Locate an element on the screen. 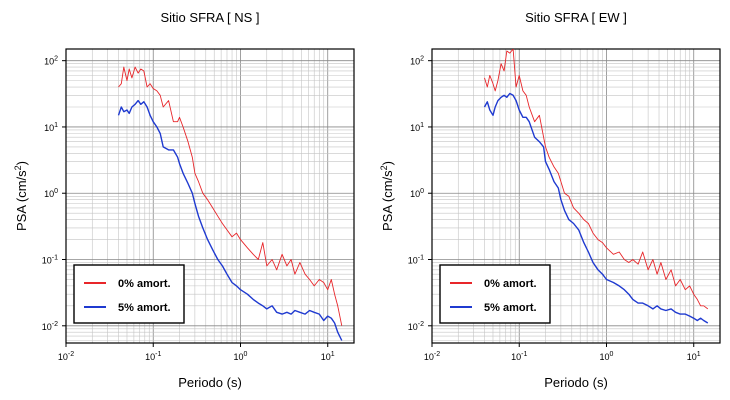 The width and height of the screenshot is (730, 400). chart-title: Sitio SFRA [ EW ] is located at coordinates (576, 17).